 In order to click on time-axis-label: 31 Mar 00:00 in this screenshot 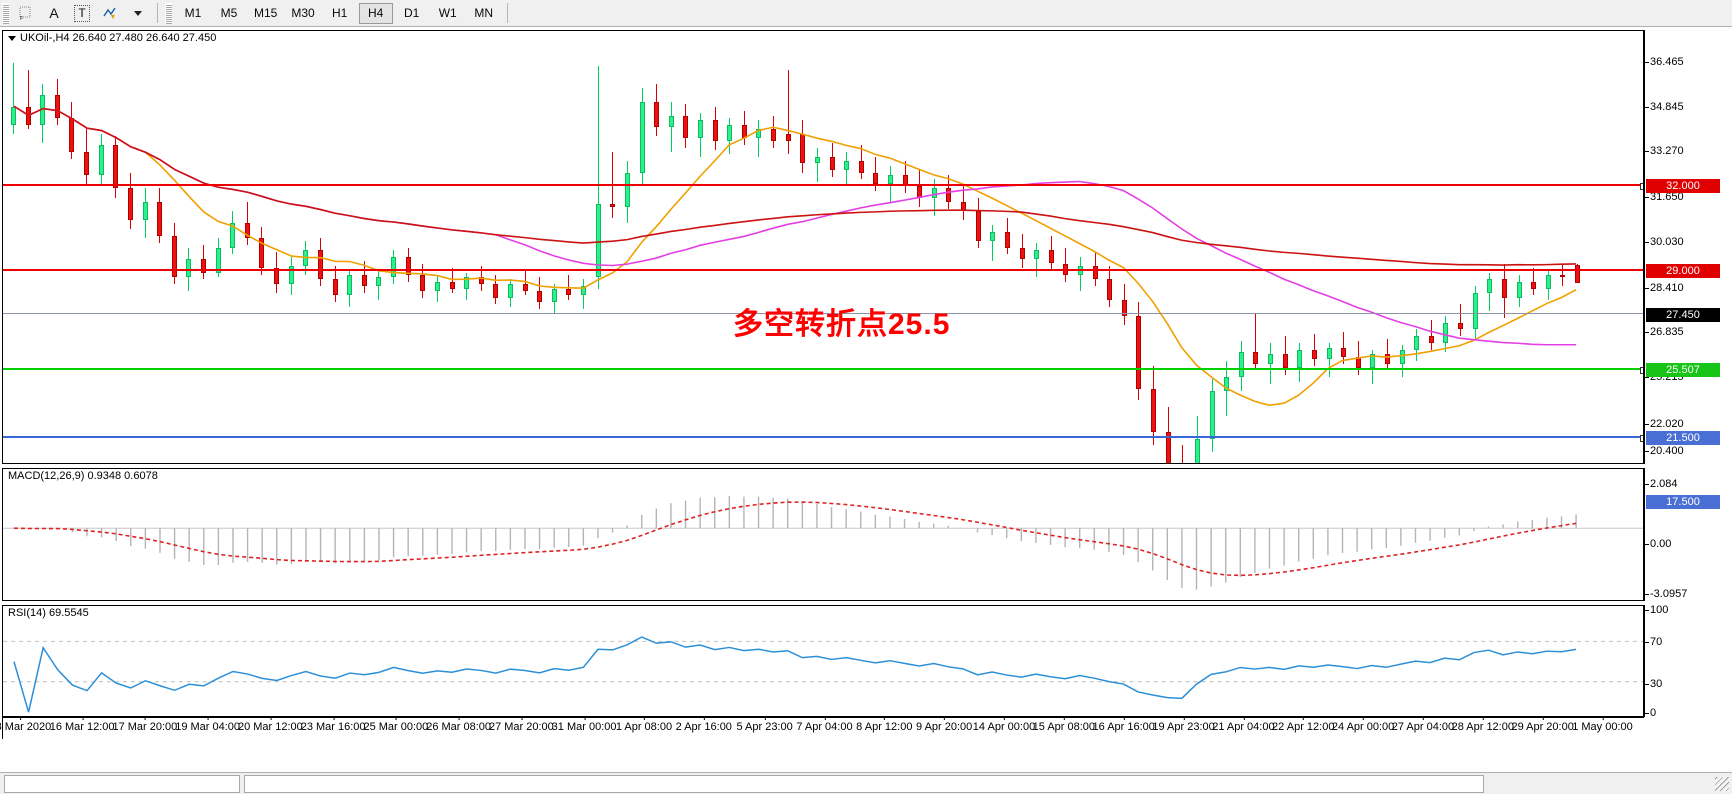, I will do `click(584, 724)`.